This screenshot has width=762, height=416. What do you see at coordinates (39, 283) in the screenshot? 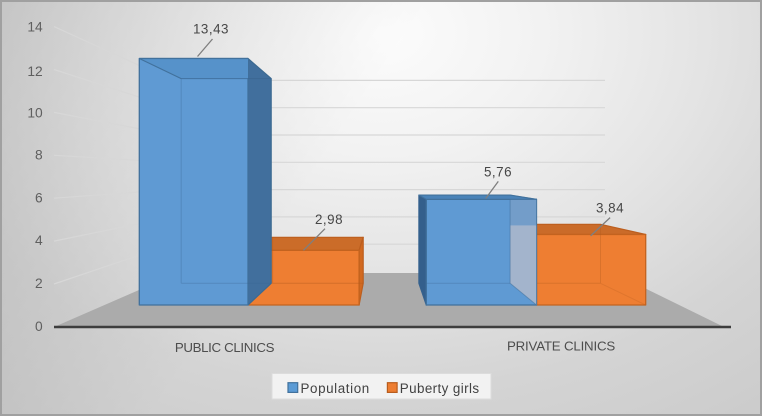
I see `svg-text: 2` at bounding box center [39, 283].